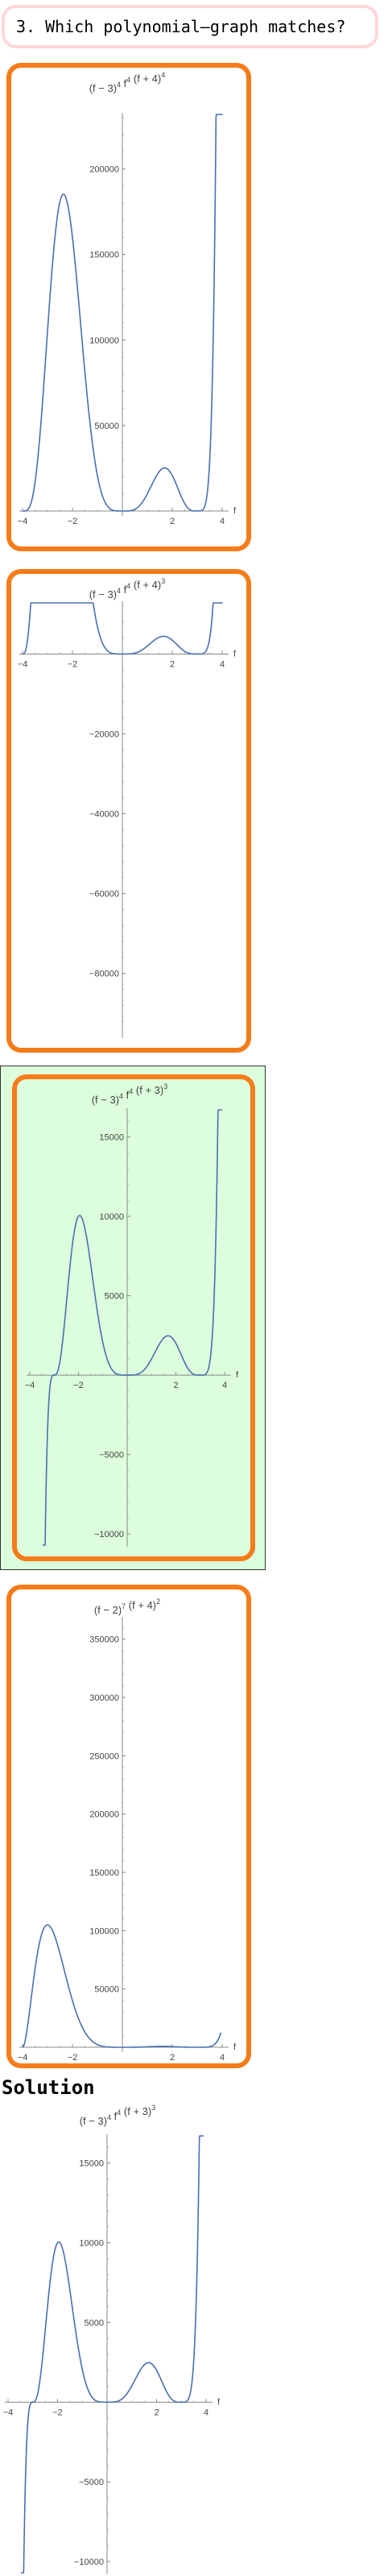 The width and height of the screenshot is (388, 2576). Describe the element at coordinates (235, 511) in the screenshot. I see `option-a-x-axis-label: f` at that location.